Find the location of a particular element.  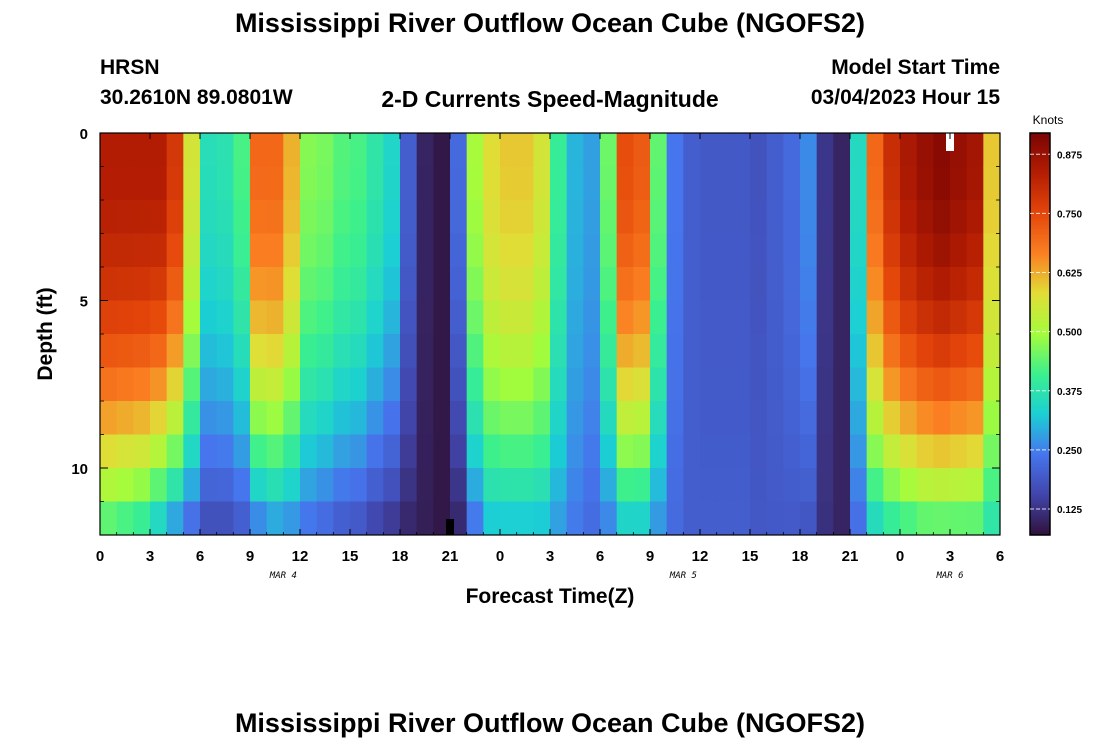

colorbar-tick-label: 0.125 is located at coordinates (1069, 510).